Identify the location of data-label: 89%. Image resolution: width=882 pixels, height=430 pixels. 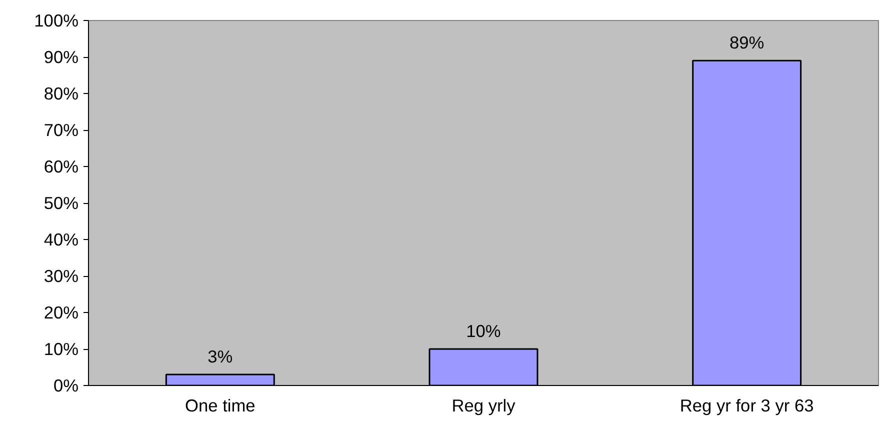
(746, 42).